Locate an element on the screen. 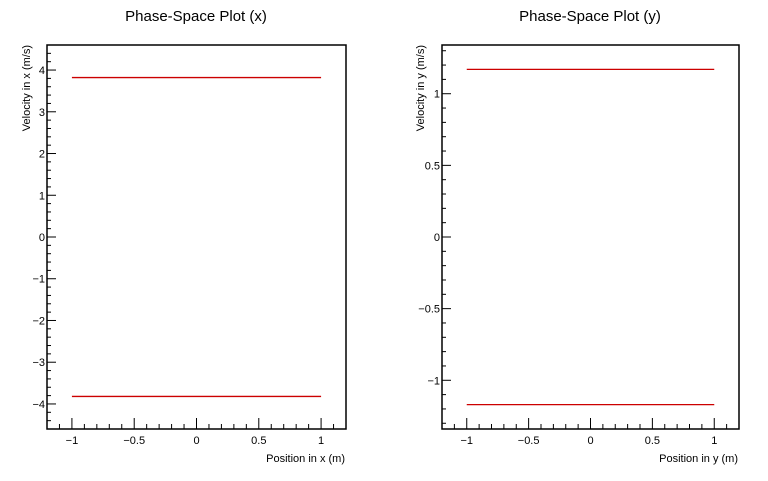 The height and width of the screenshot is (481, 768). y-tick-label: 4 is located at coordinates (42, 71).